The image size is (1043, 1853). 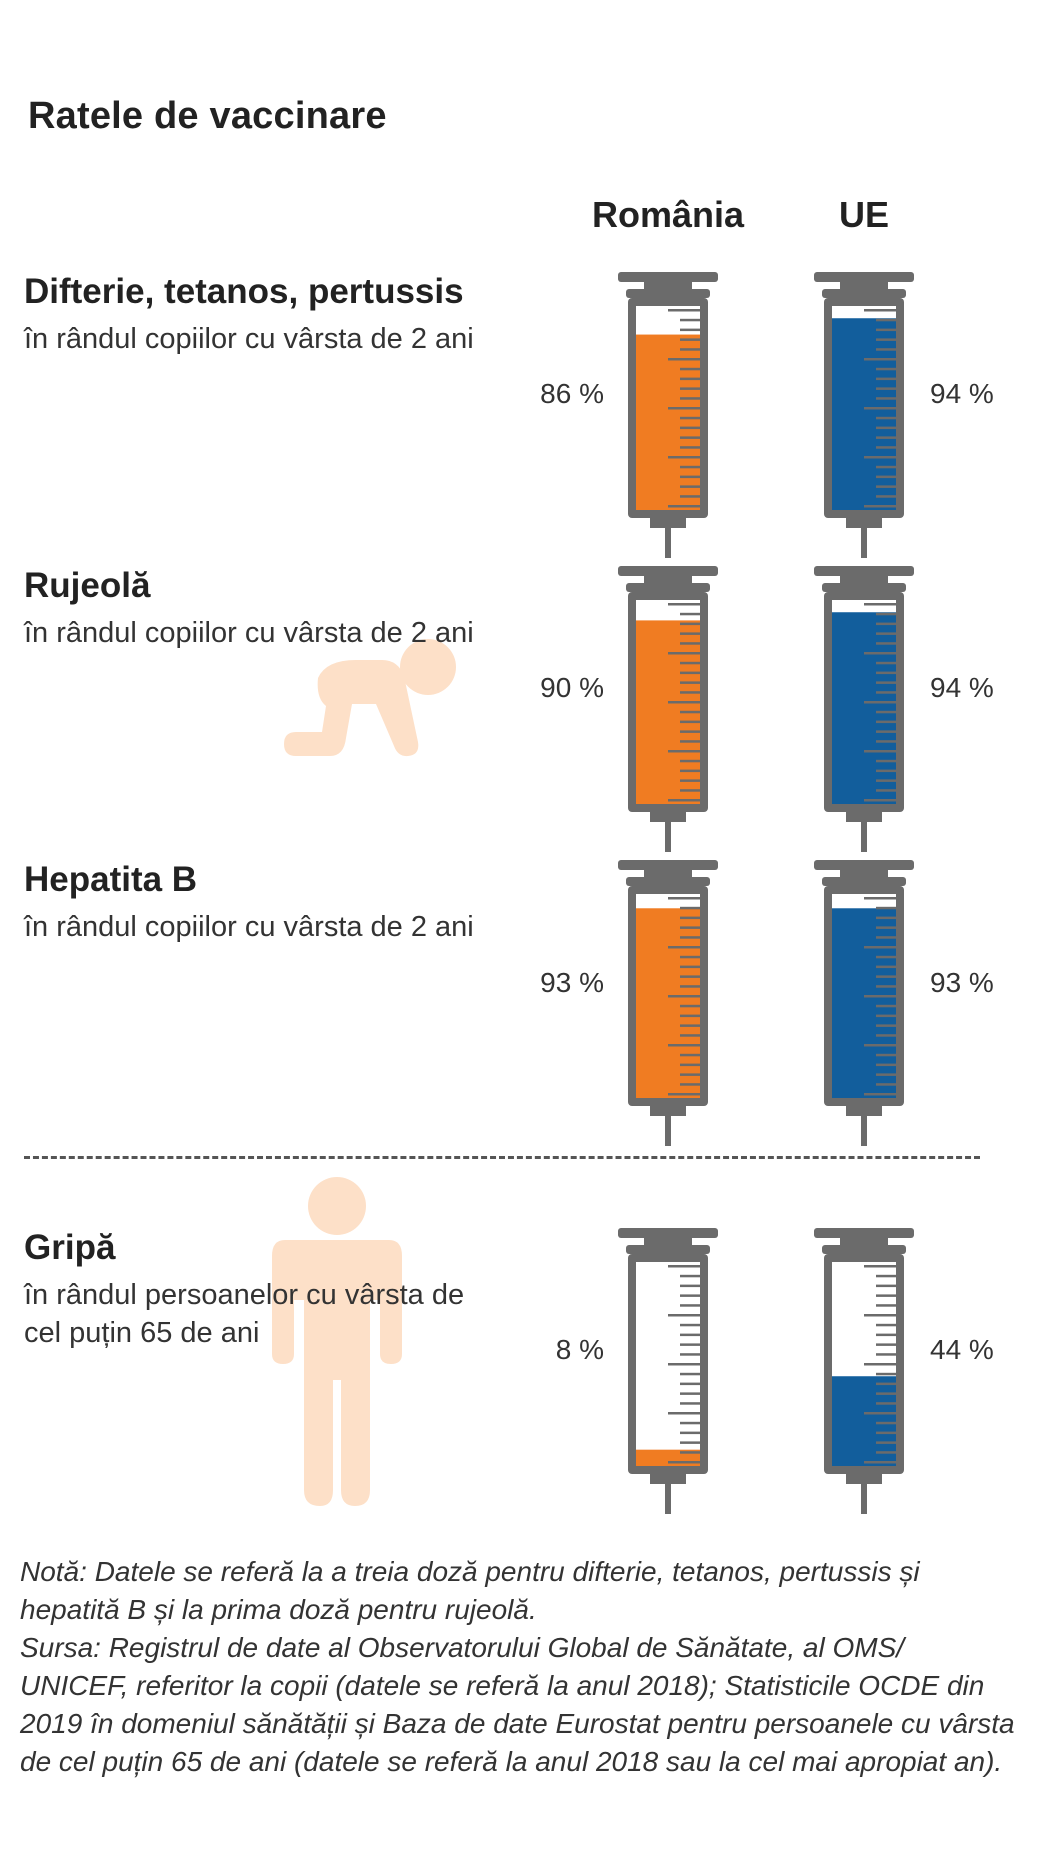 I want to click on syringe-romania, so click(x=668, y=709).